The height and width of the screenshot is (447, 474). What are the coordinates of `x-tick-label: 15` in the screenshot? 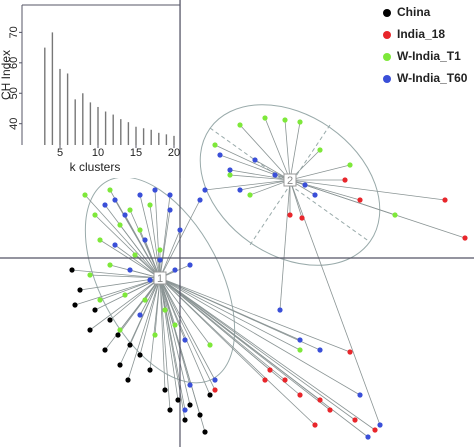 It's located at (136, 153).